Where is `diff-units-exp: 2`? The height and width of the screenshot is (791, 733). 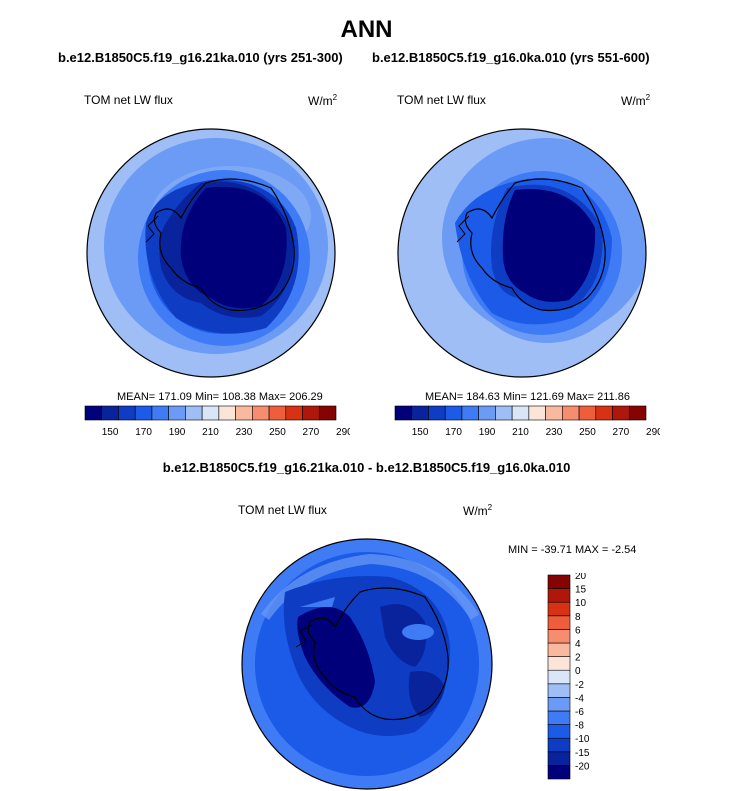
diff-units-exp: 2 is located at coordinates (490, 507).